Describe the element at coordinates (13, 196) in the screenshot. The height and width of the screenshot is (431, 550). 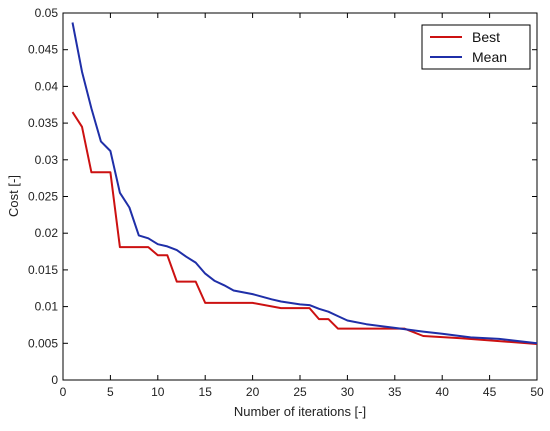
I see `y-axis-label: Cost [-]` at that location.